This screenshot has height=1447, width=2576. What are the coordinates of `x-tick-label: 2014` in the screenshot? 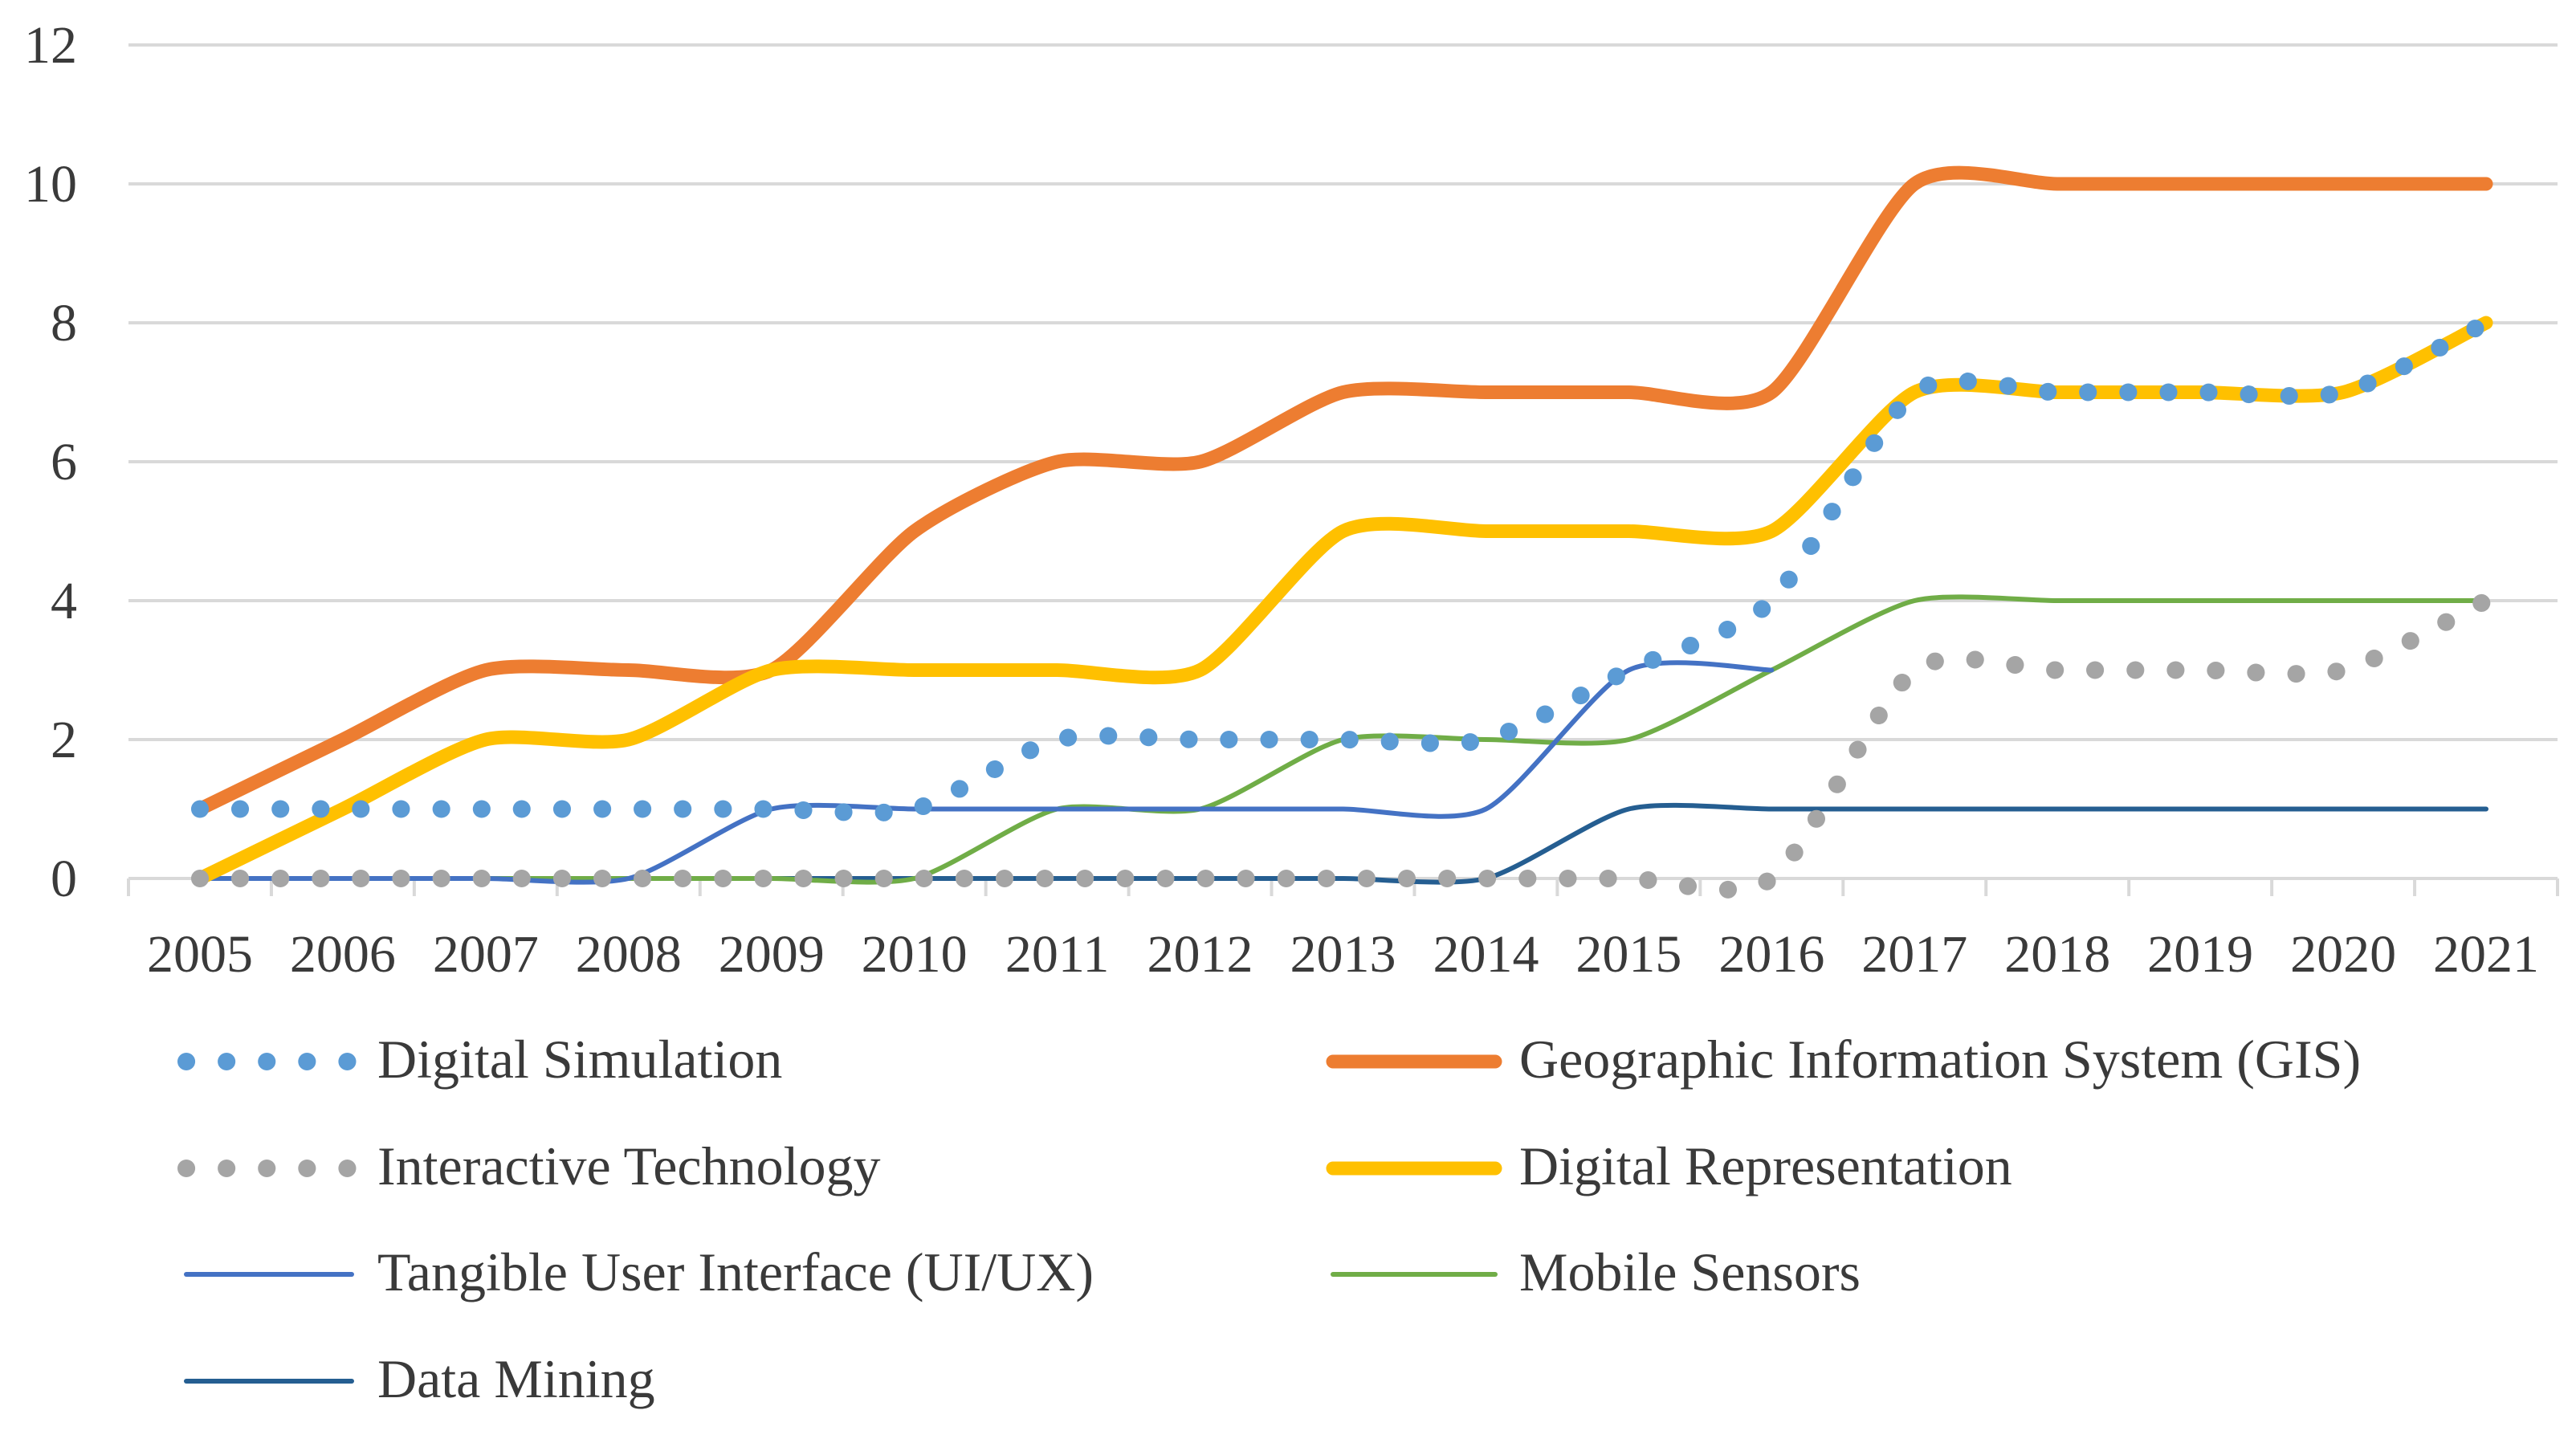 It's located at (1486, 954).